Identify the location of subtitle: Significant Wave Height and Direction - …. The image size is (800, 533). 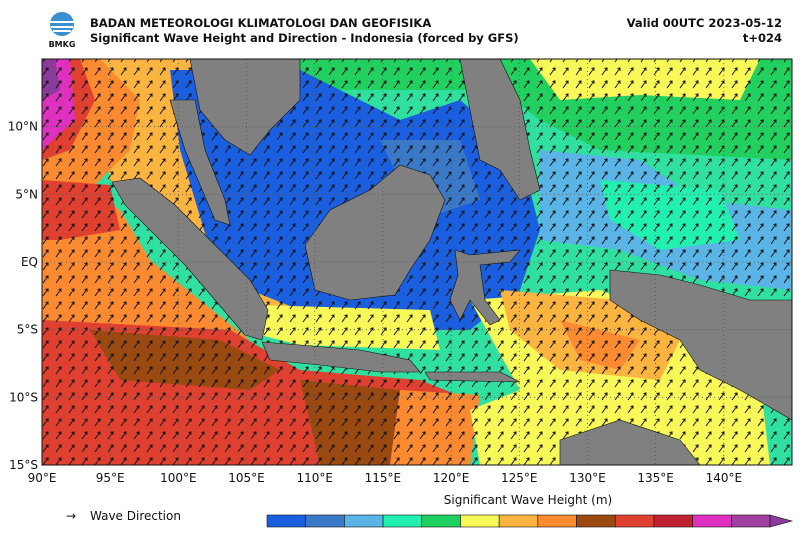
(304, 38).